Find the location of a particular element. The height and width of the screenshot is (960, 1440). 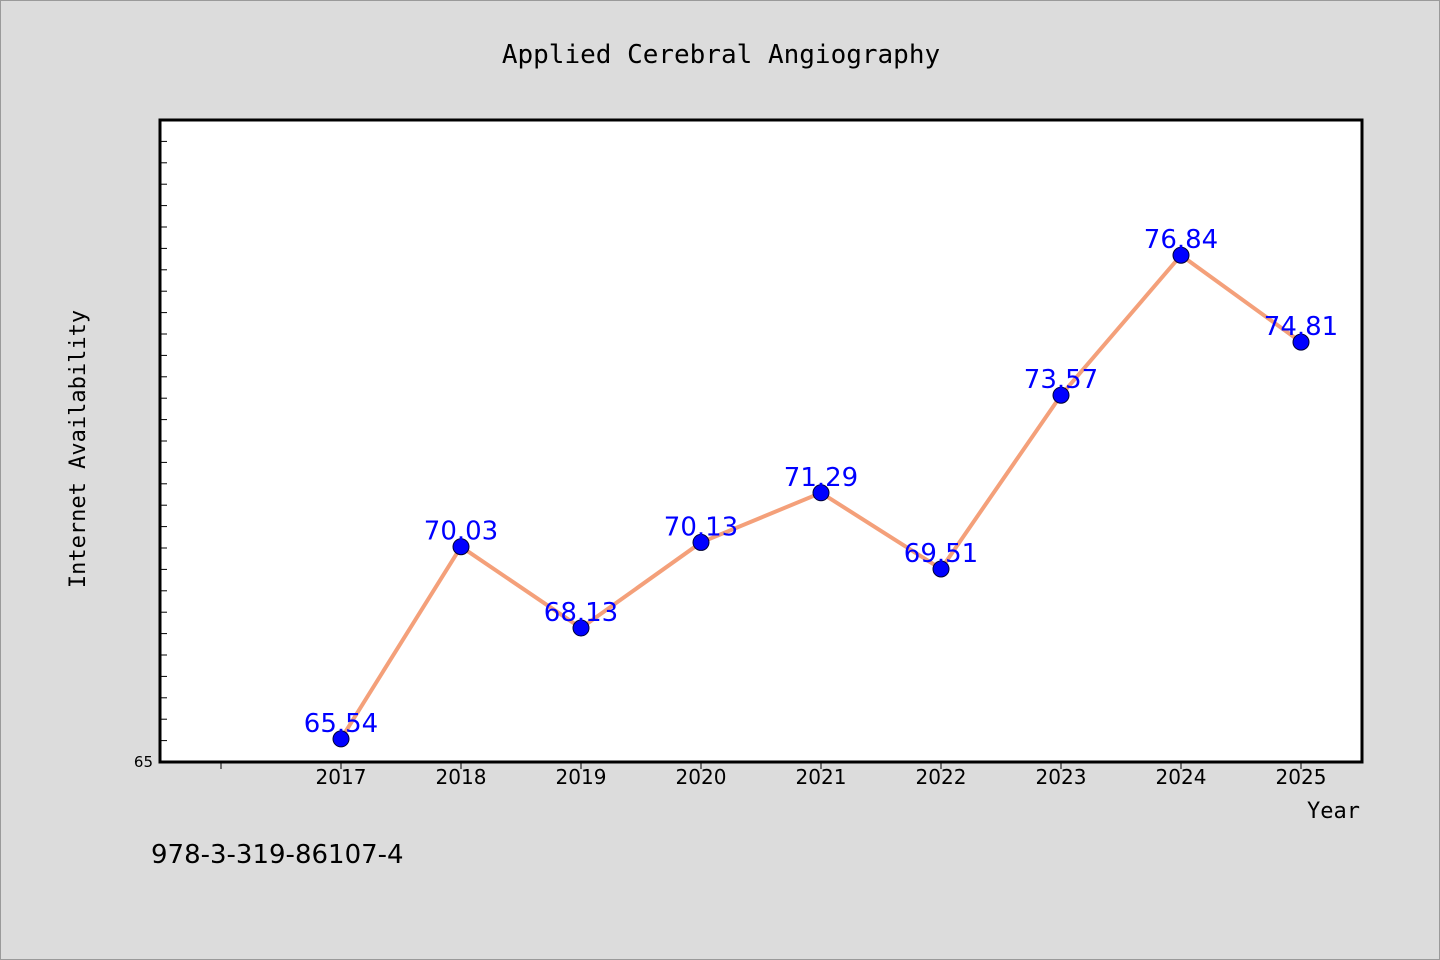

chart-title: Applied Cerebral Angiography is located at coordinates (721, 55).